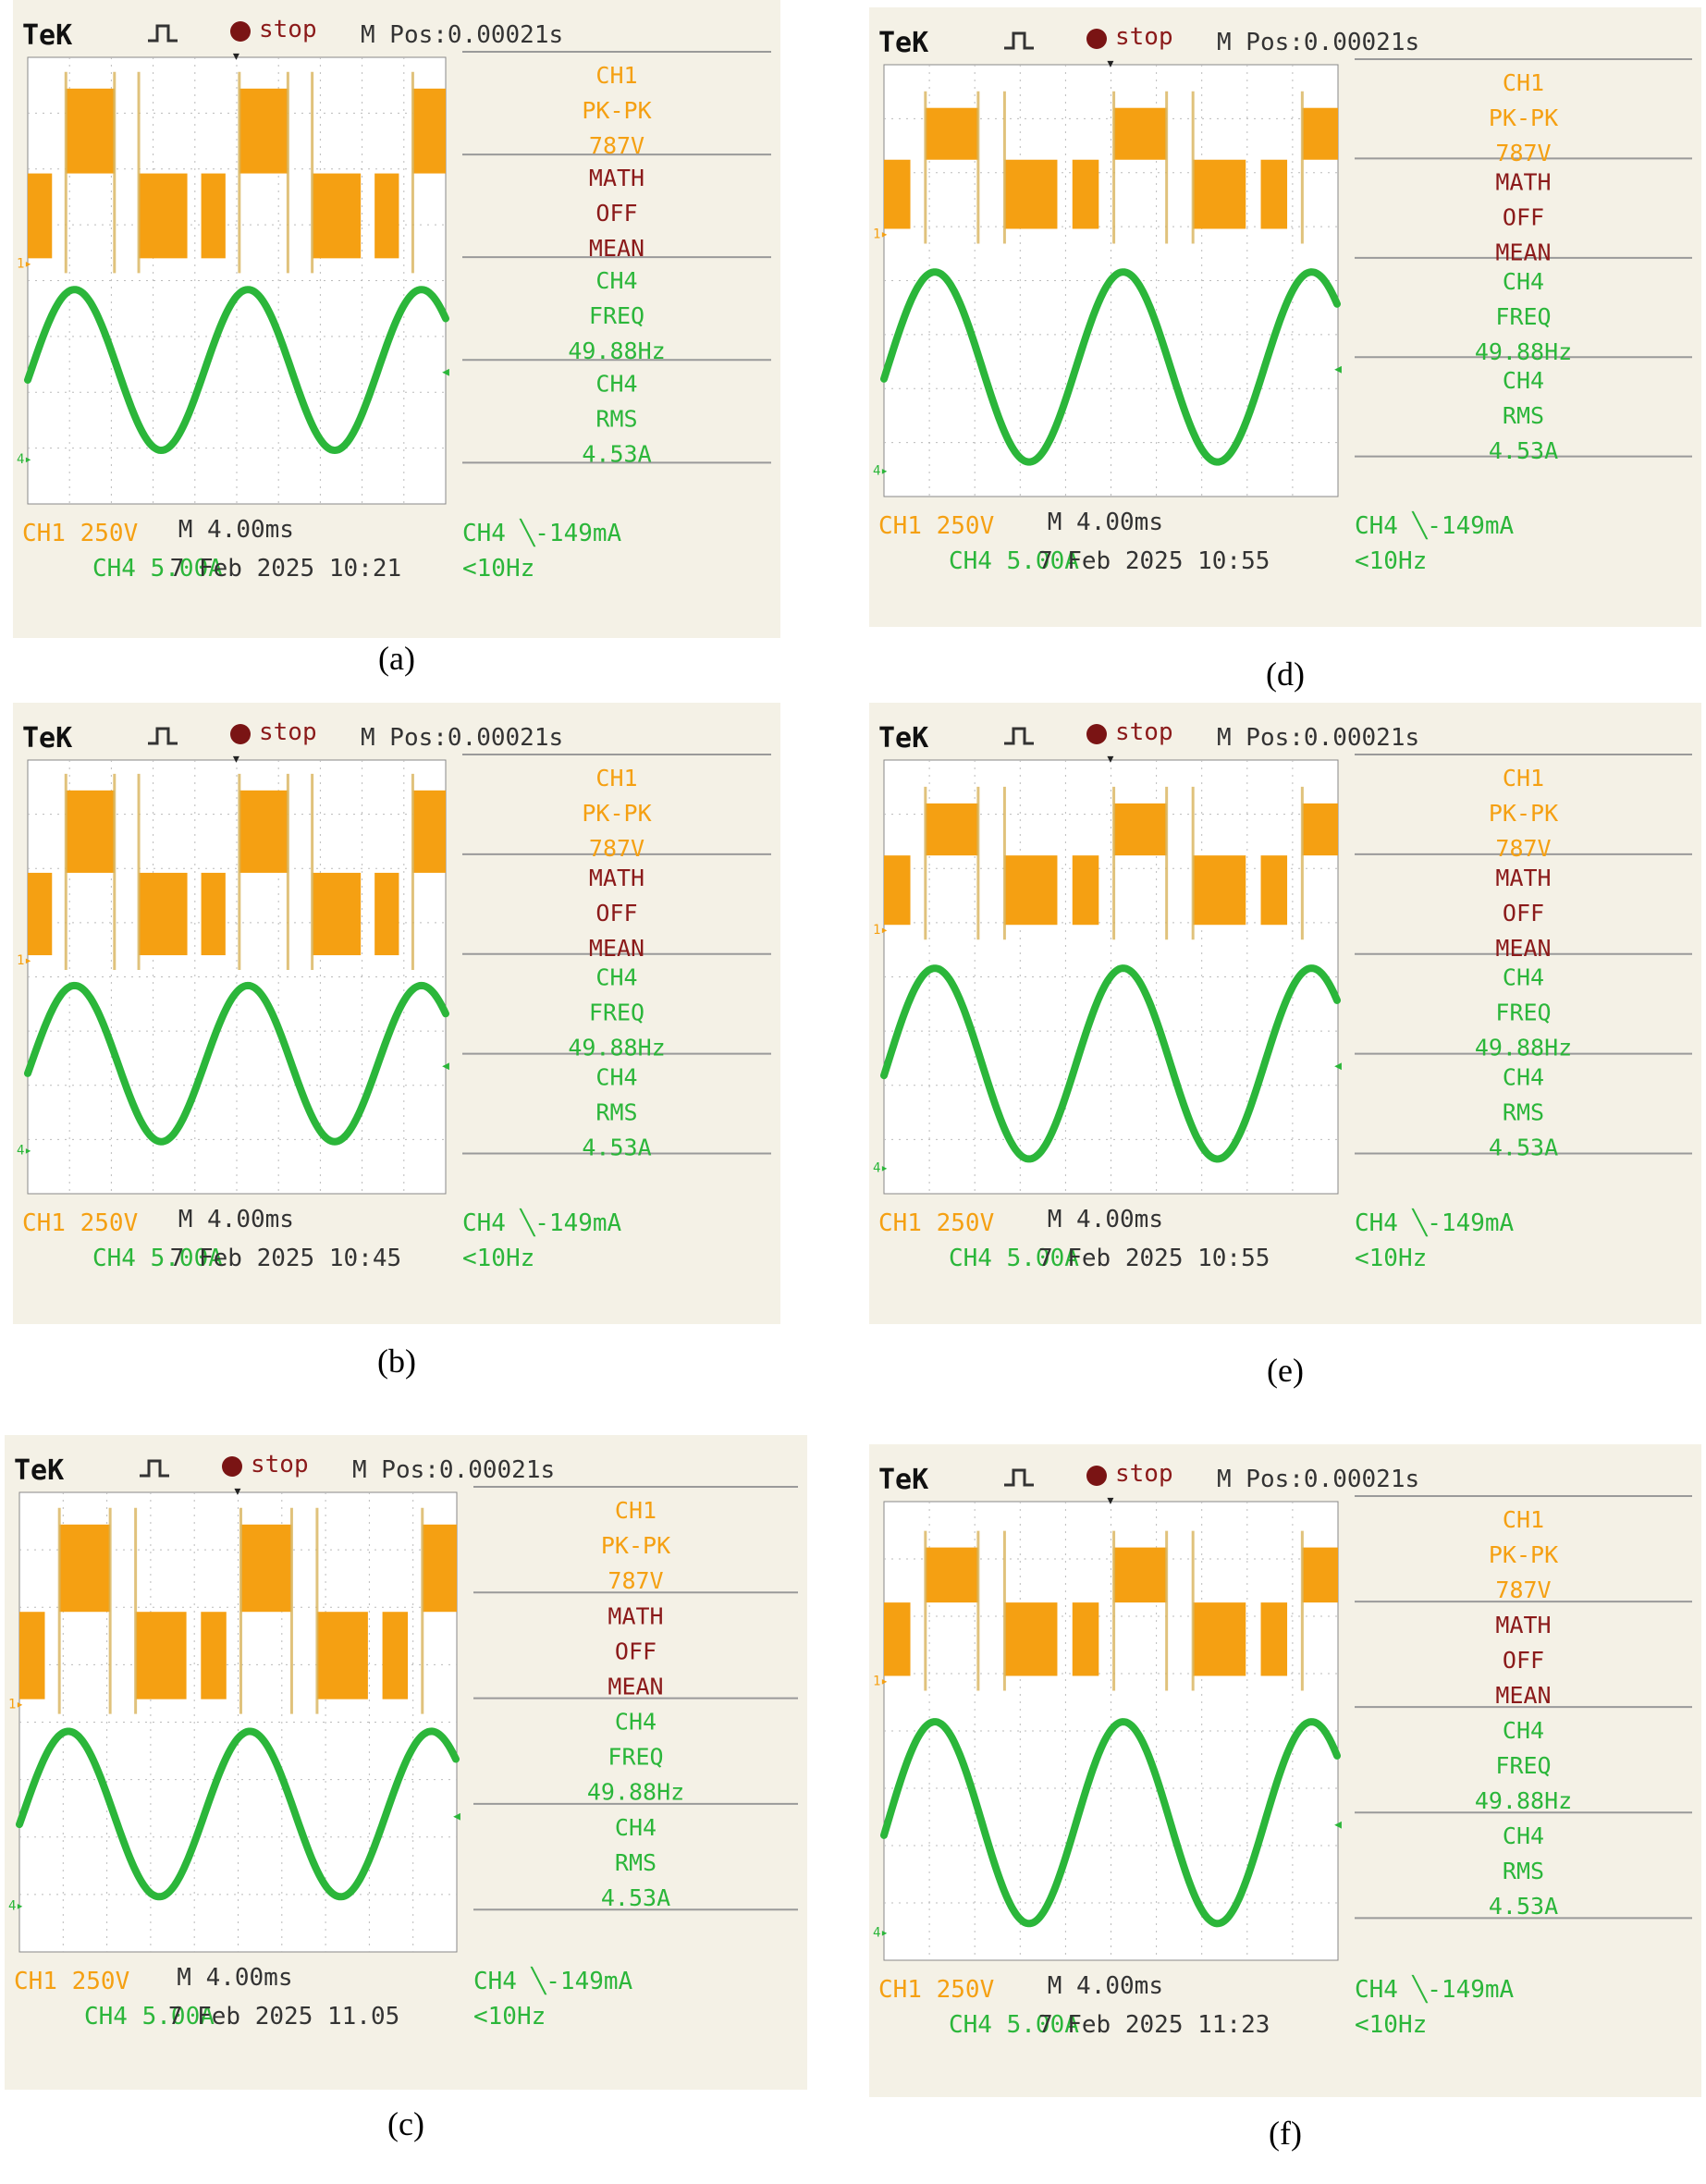 This screenshot has width=1706, height=2184. What do you see at coordinates (1523, 1800) in the screenshot?
I see `menu-item-freq_val: 49.88Hz` at bounding box center [1523, 1800].